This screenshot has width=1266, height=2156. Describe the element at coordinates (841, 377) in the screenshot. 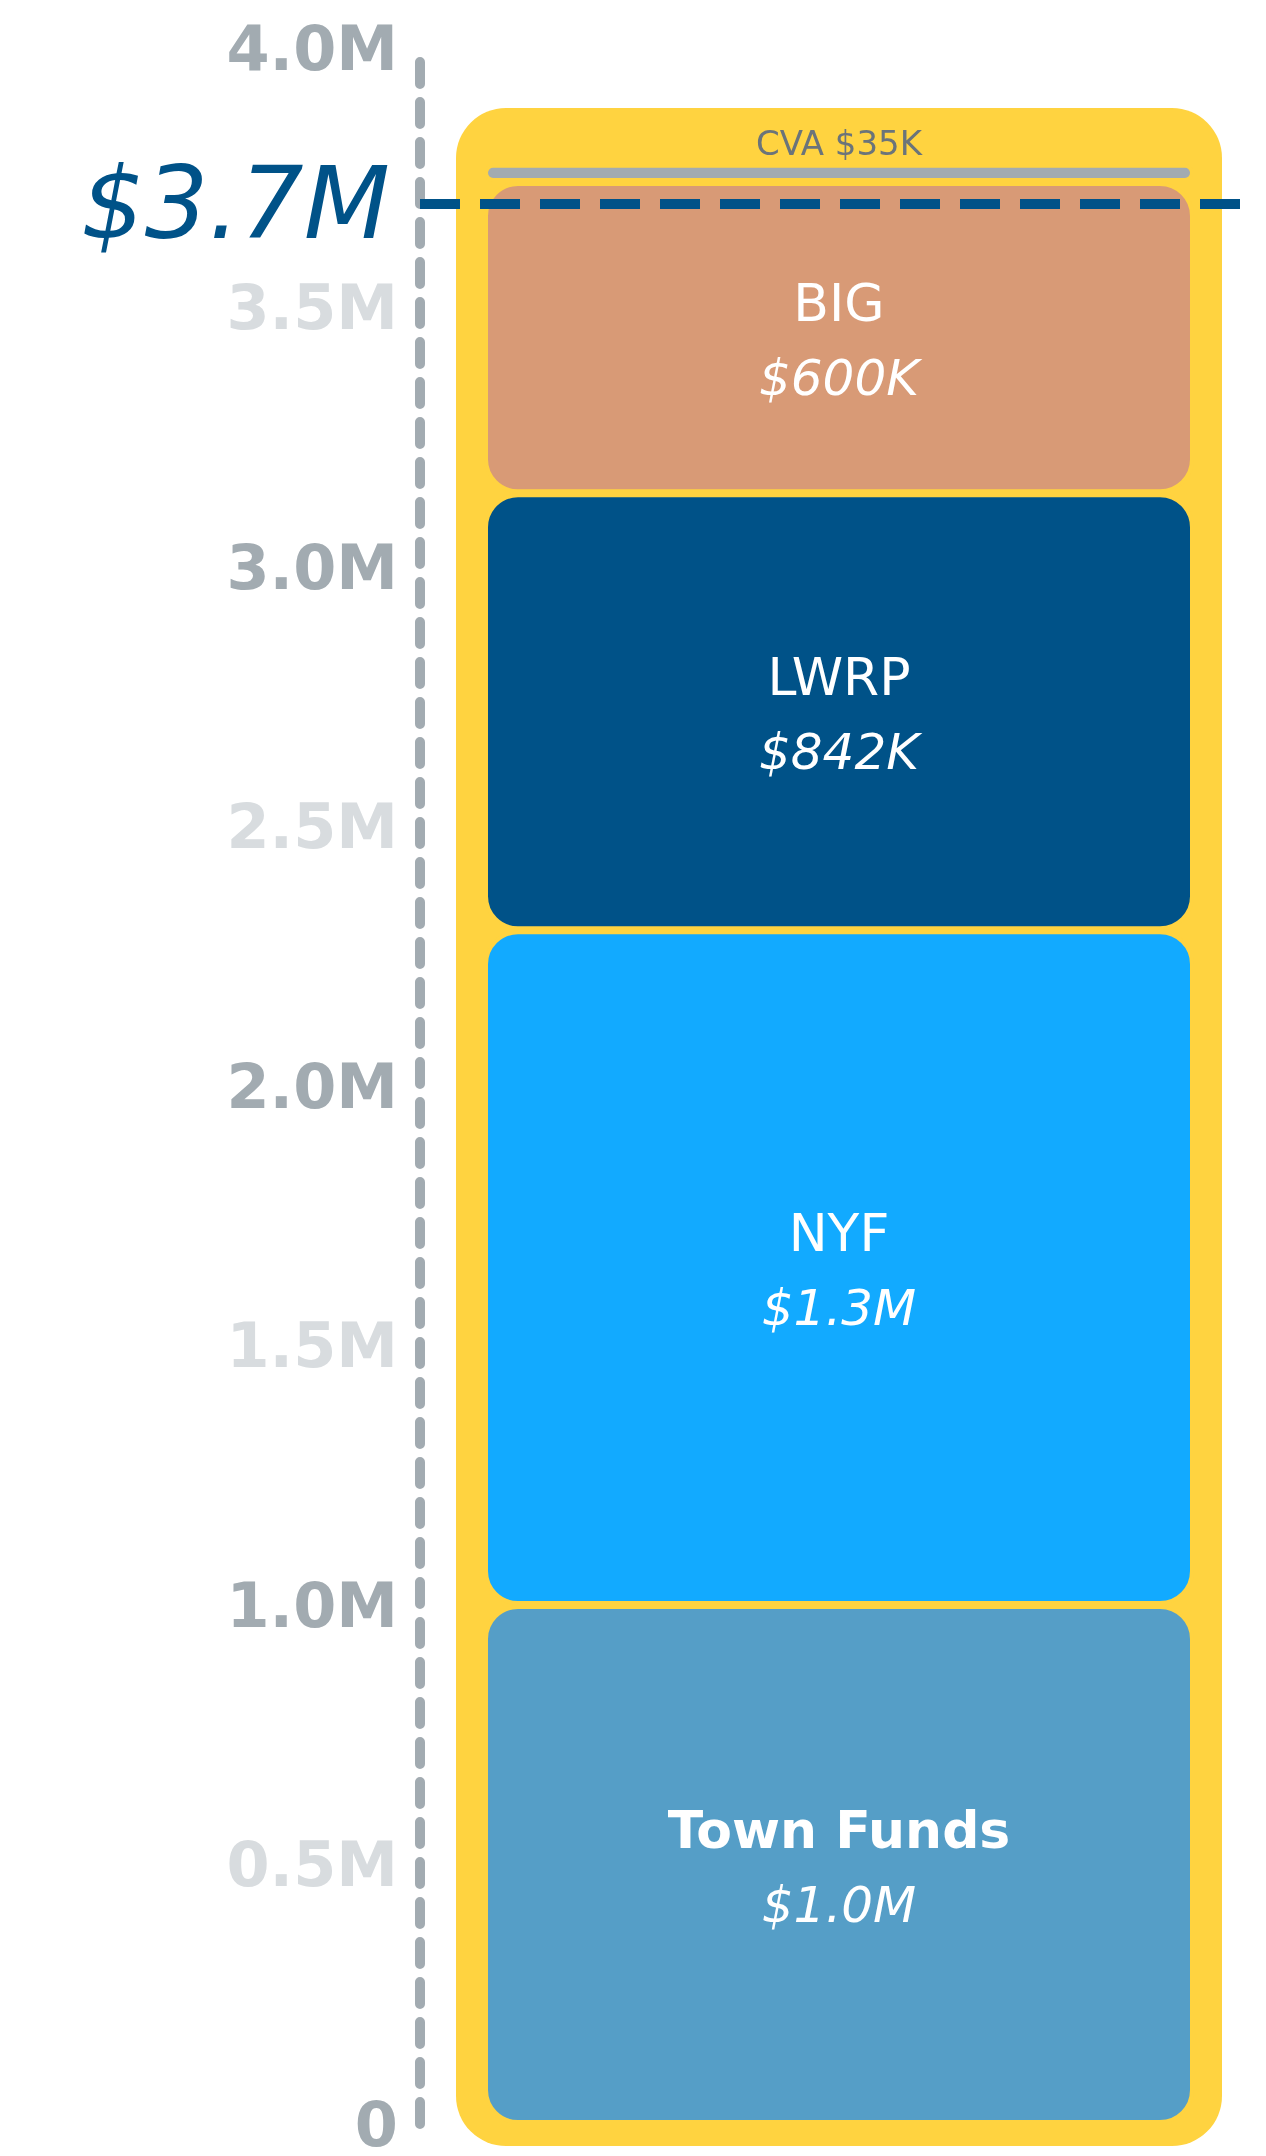

I see `data-label: $600K` at that location.